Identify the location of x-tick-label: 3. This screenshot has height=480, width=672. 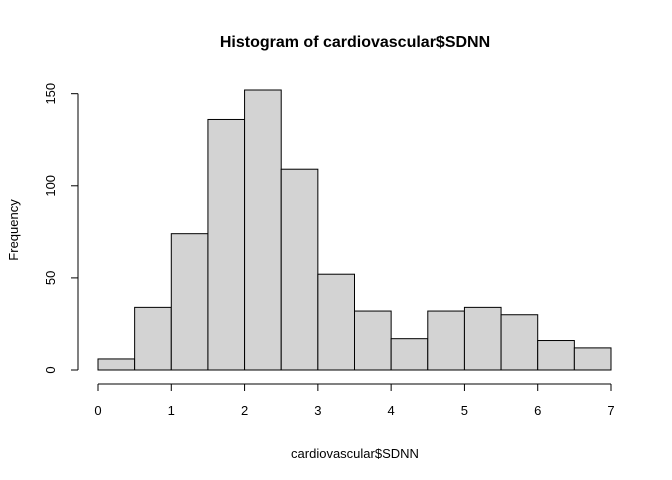
(317, 410).